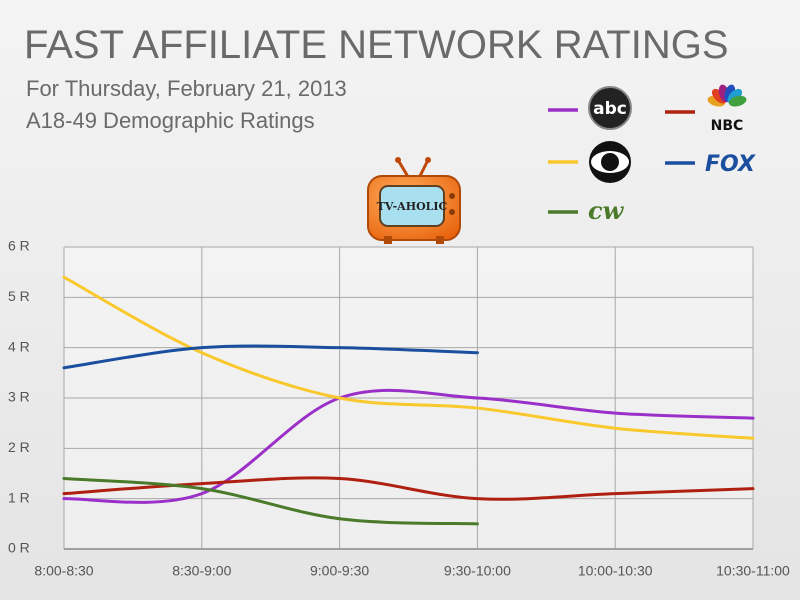  Describe the element at coordinates (753, 571) in the screenshot. I see `x-tick-label: 10:30-11:00` at that location.